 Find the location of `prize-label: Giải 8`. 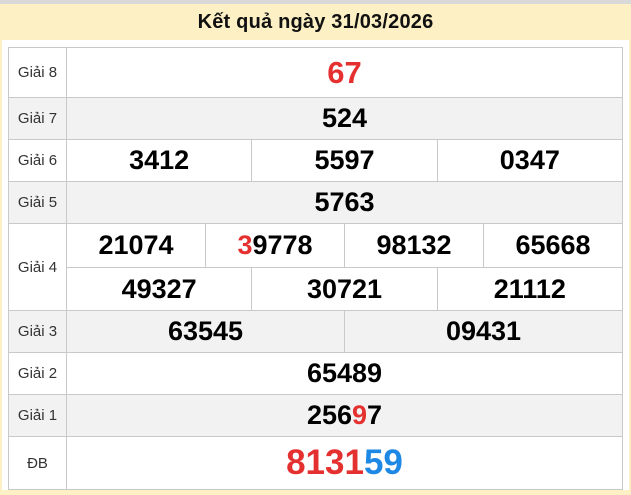

prize-label: Giải 8 is located at coordinates (38, 72).